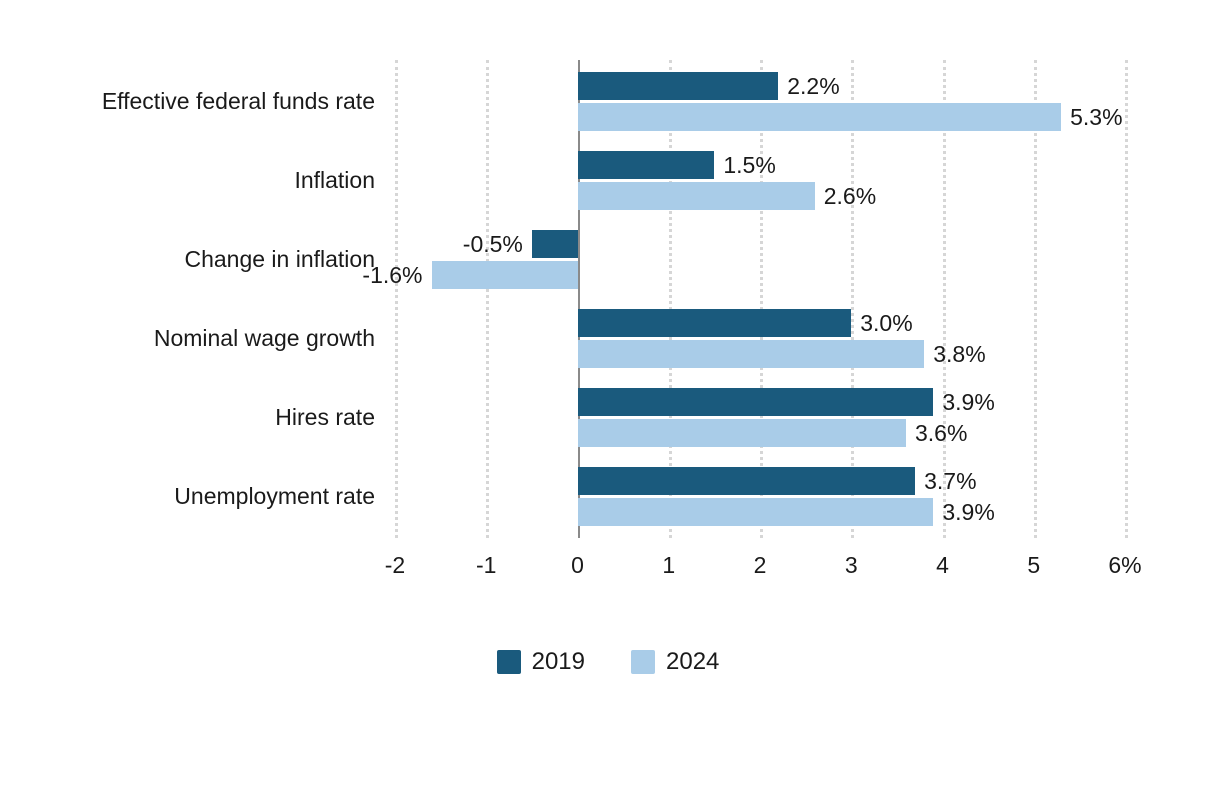 The image size is (1216, 803). I want to click on value-label: 2.6%, so click(850, 196).